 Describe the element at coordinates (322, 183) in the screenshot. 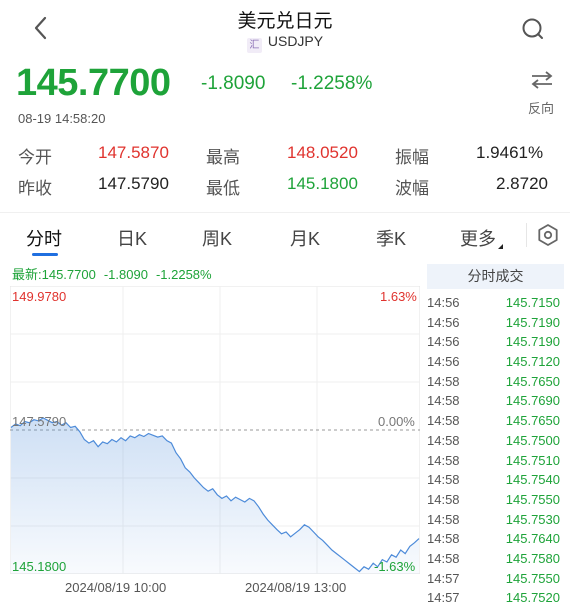

I see `low-value: 145.1800` at that location.